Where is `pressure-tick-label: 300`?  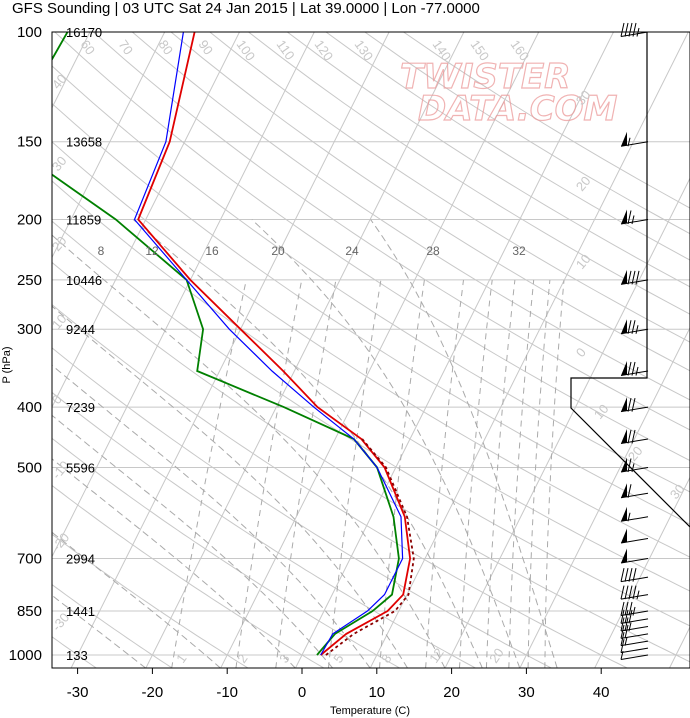
pressure-tick-label: 300 is located at coordinates (29, 329).